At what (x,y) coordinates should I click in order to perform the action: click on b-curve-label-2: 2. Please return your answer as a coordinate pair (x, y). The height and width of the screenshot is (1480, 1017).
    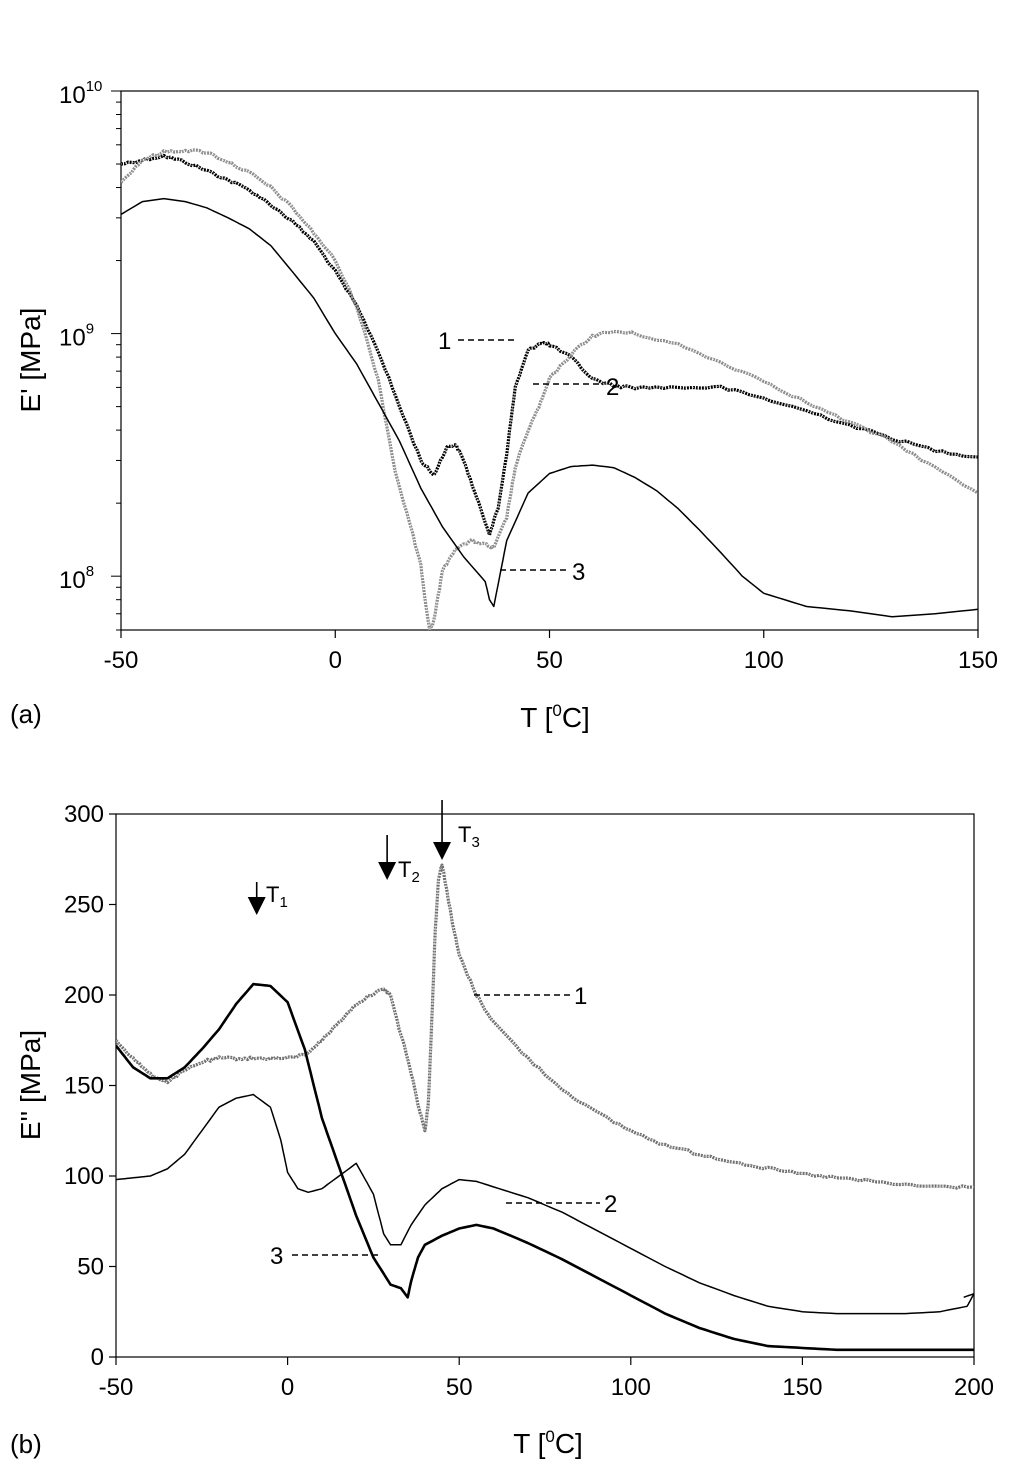
    Looking at the image, I should click on (610, 1204).